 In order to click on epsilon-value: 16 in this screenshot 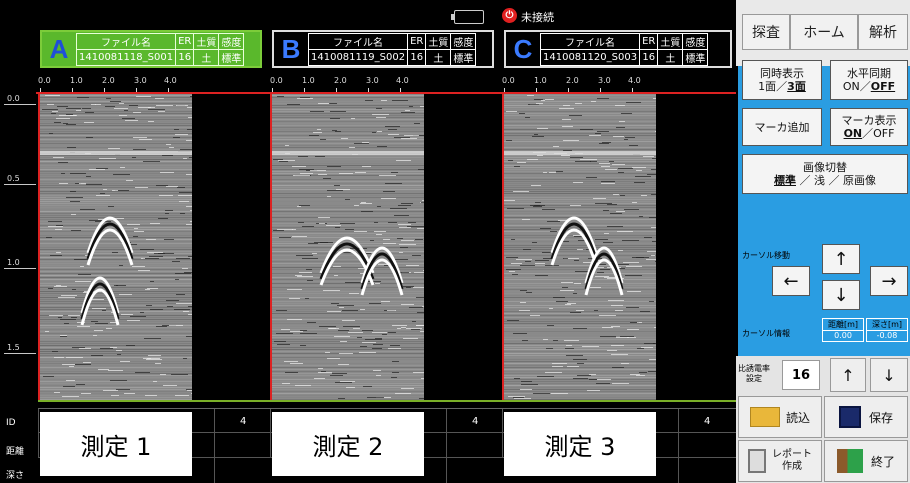, I will do `click(801, 375)`.